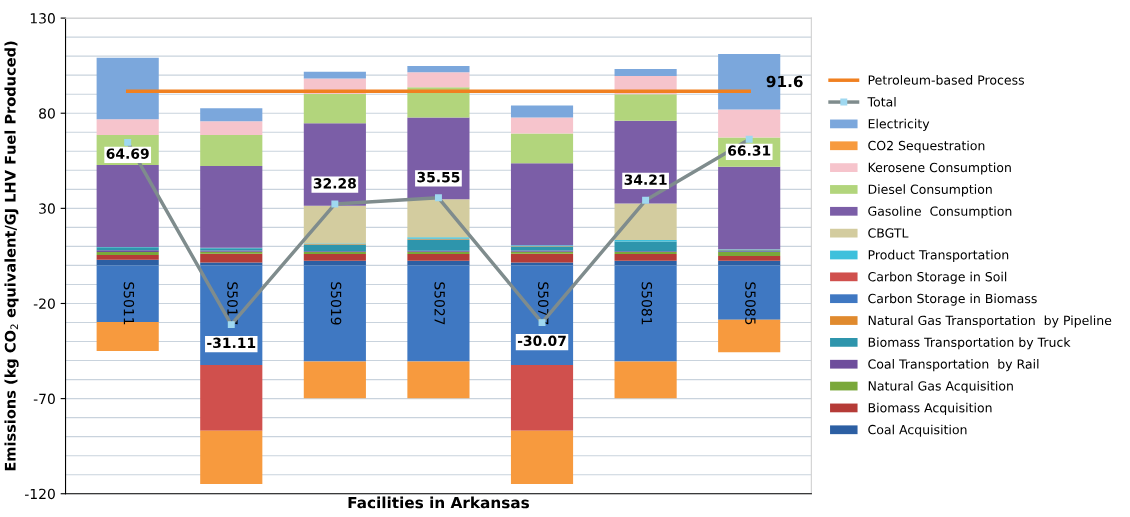  Describe the element at coordinates (438, 502) in the screenshot. I see `x-axis-title: Facilities in Arkansas` at that location.